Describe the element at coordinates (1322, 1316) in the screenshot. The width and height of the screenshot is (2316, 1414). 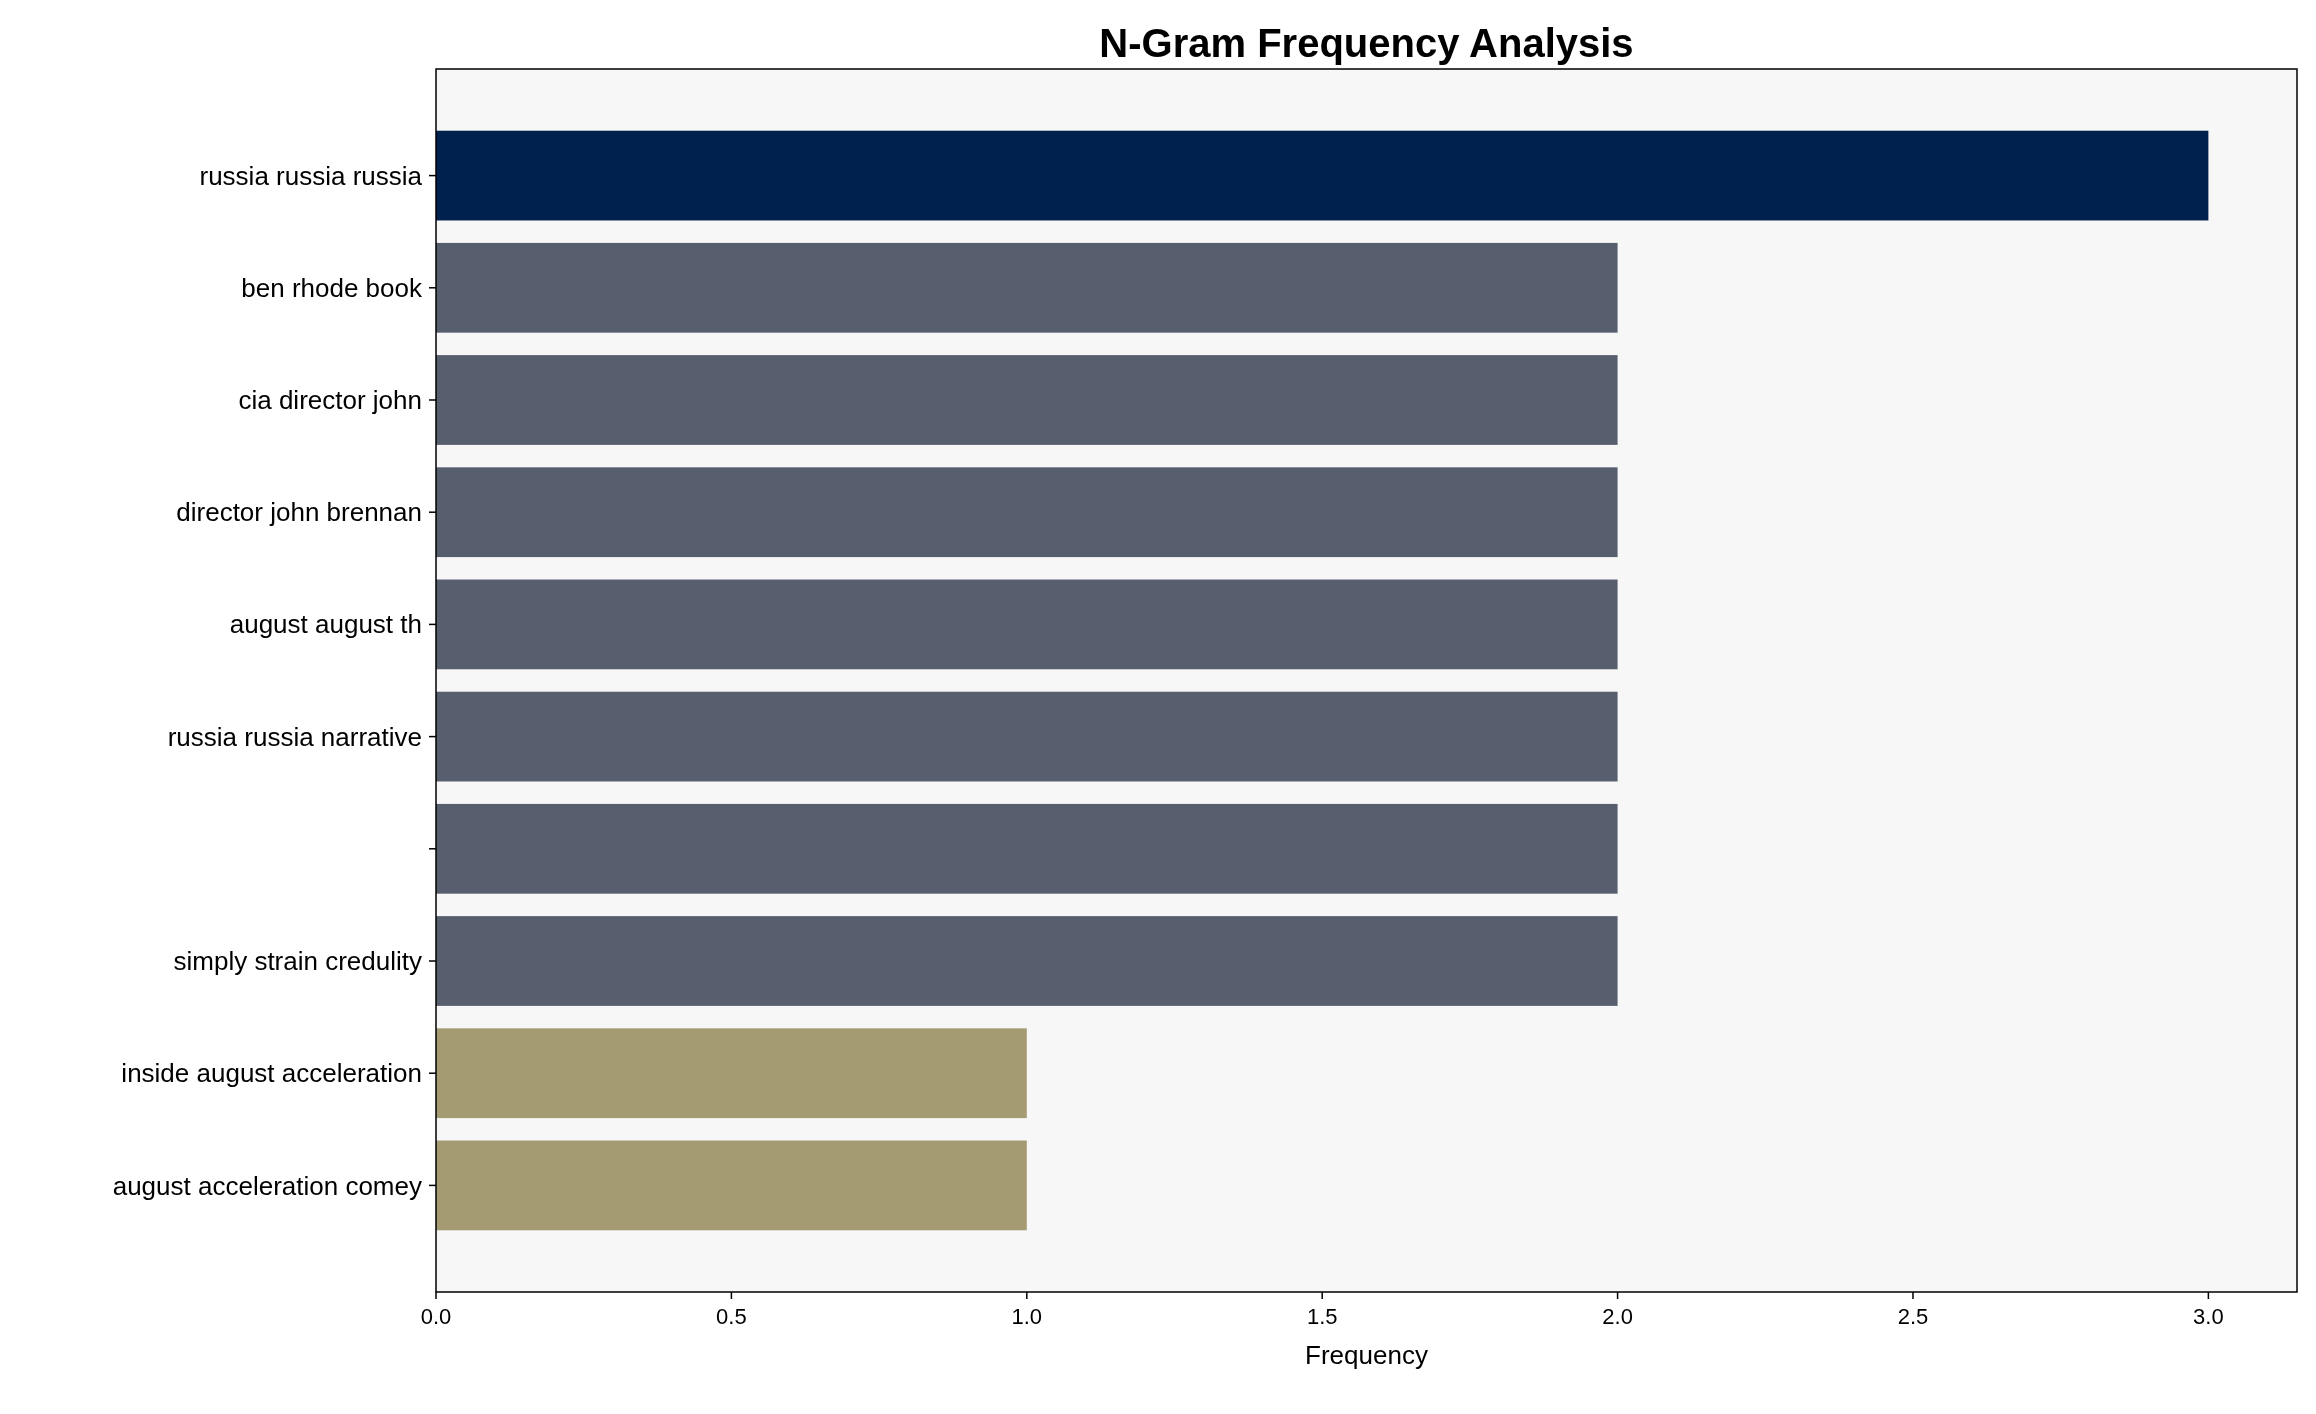
I see `x-tick-label: 1.5` at that location.